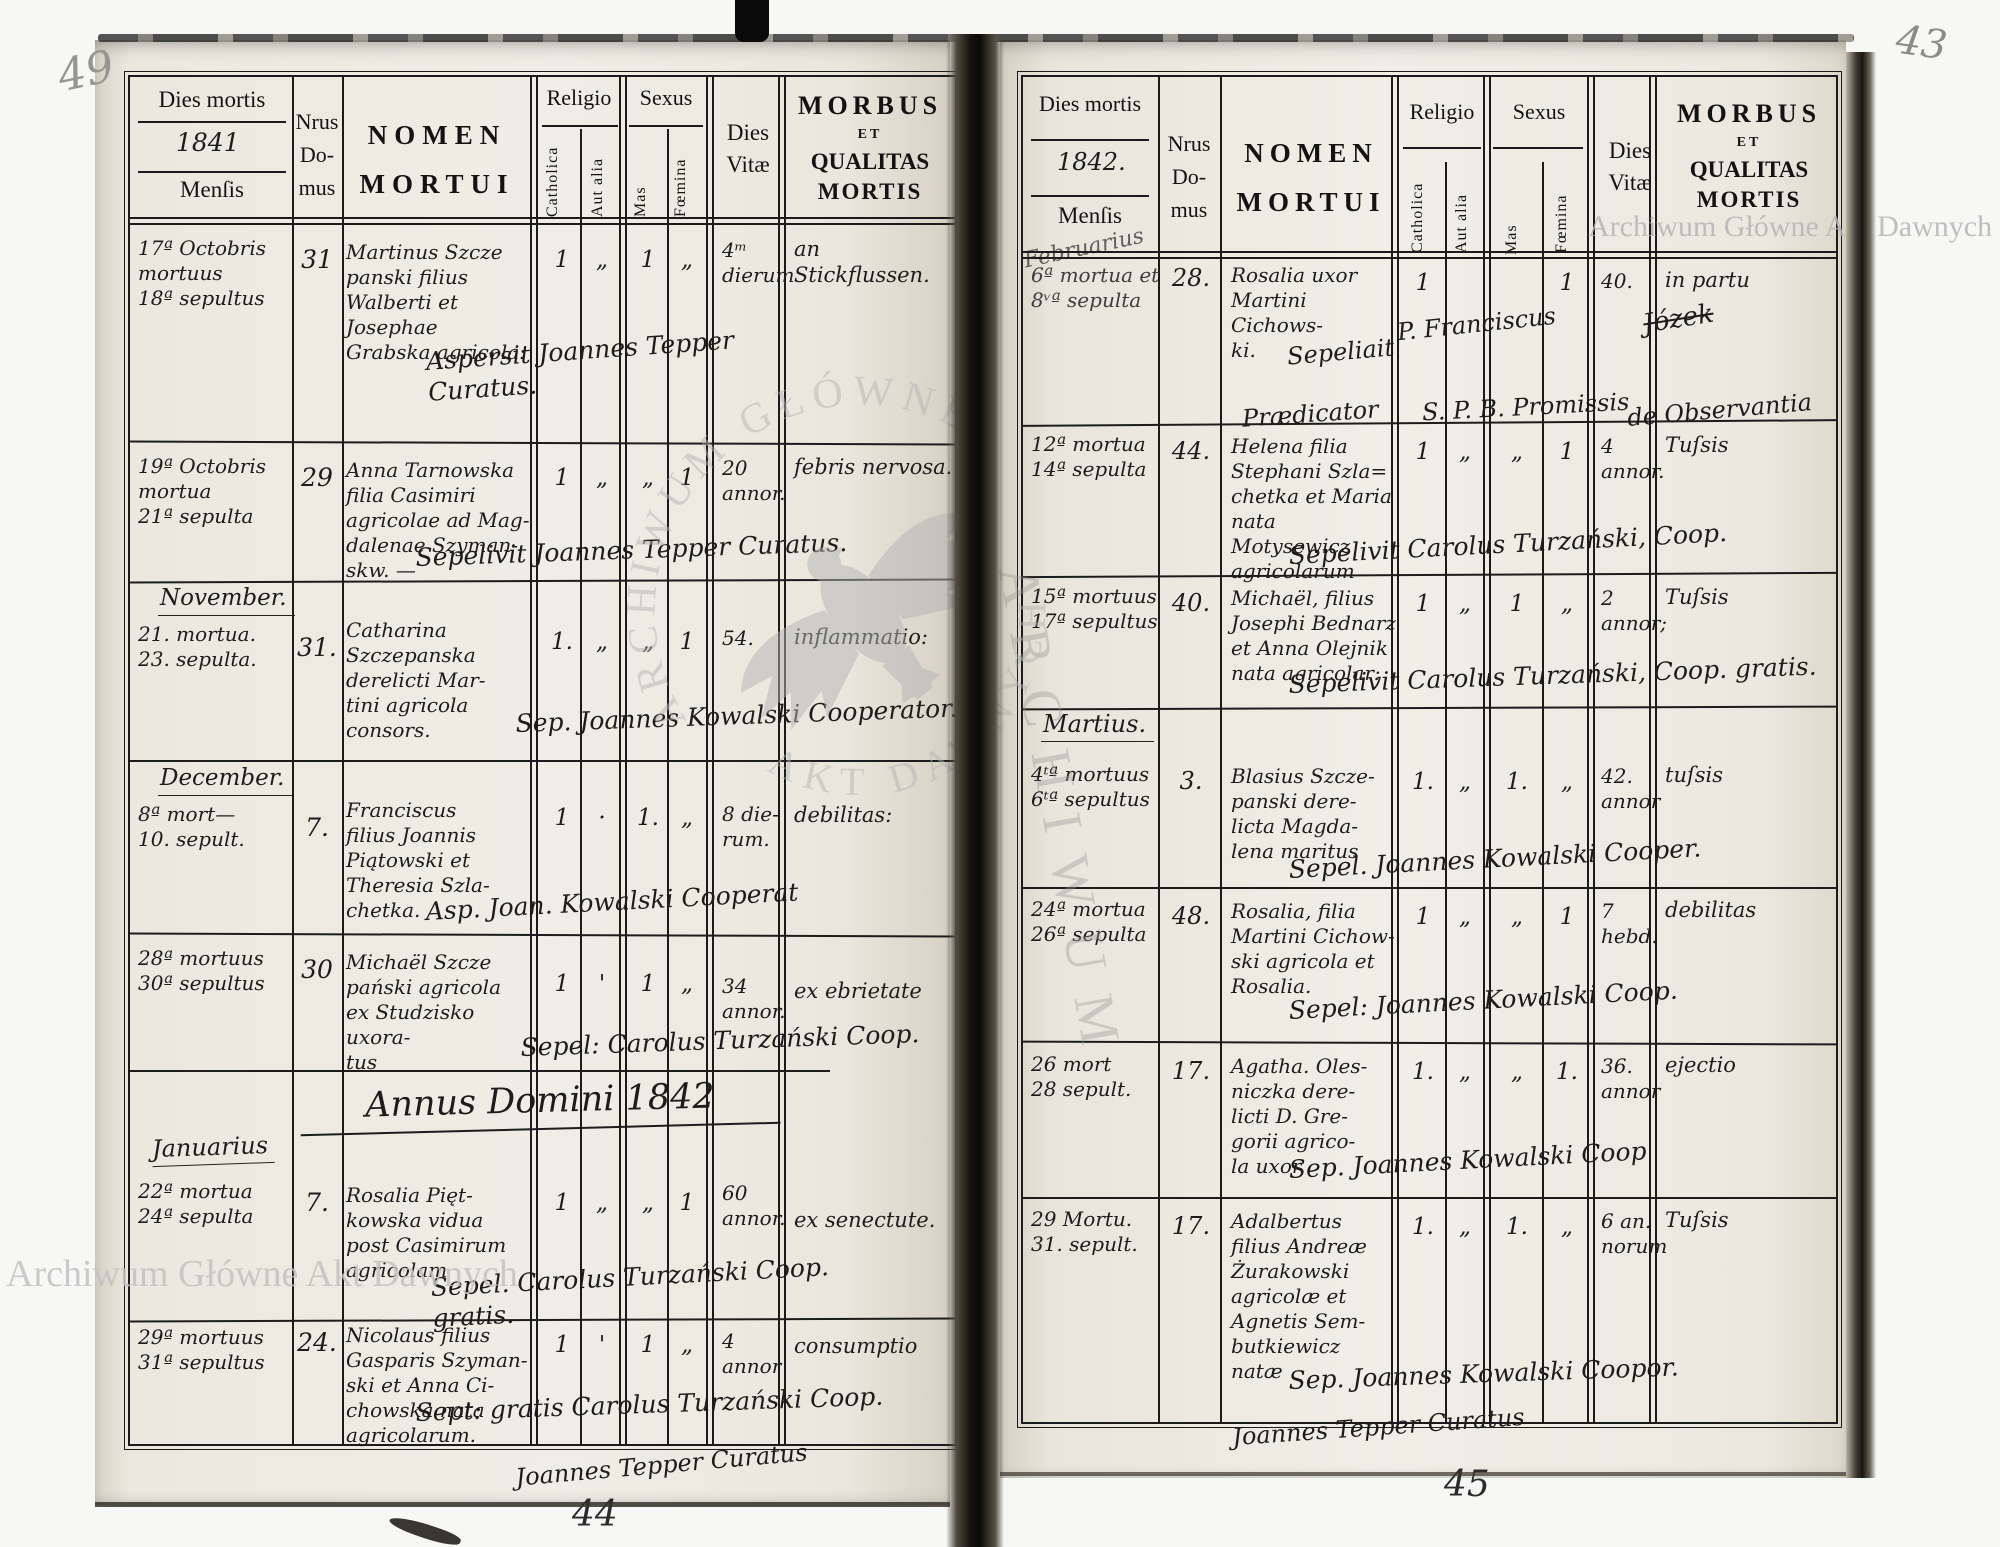 The width and height of the screenshot is (2000, 1547). I want to click on house-number-value: 30, so click(317, 969).